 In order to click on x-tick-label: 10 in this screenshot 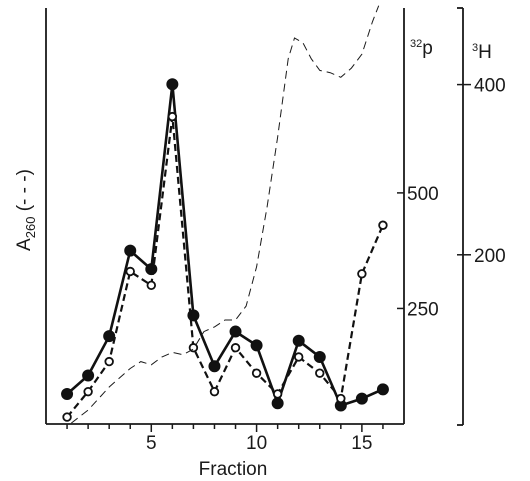, I will do `click(256, 443)`.